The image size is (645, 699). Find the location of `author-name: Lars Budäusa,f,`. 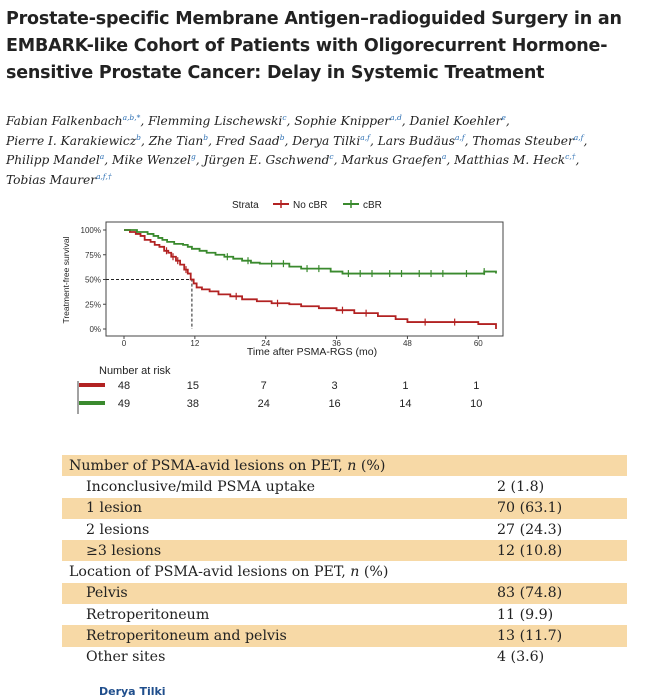

author-name: Lars Budäusa,f, is located at coordinates (423, 140).